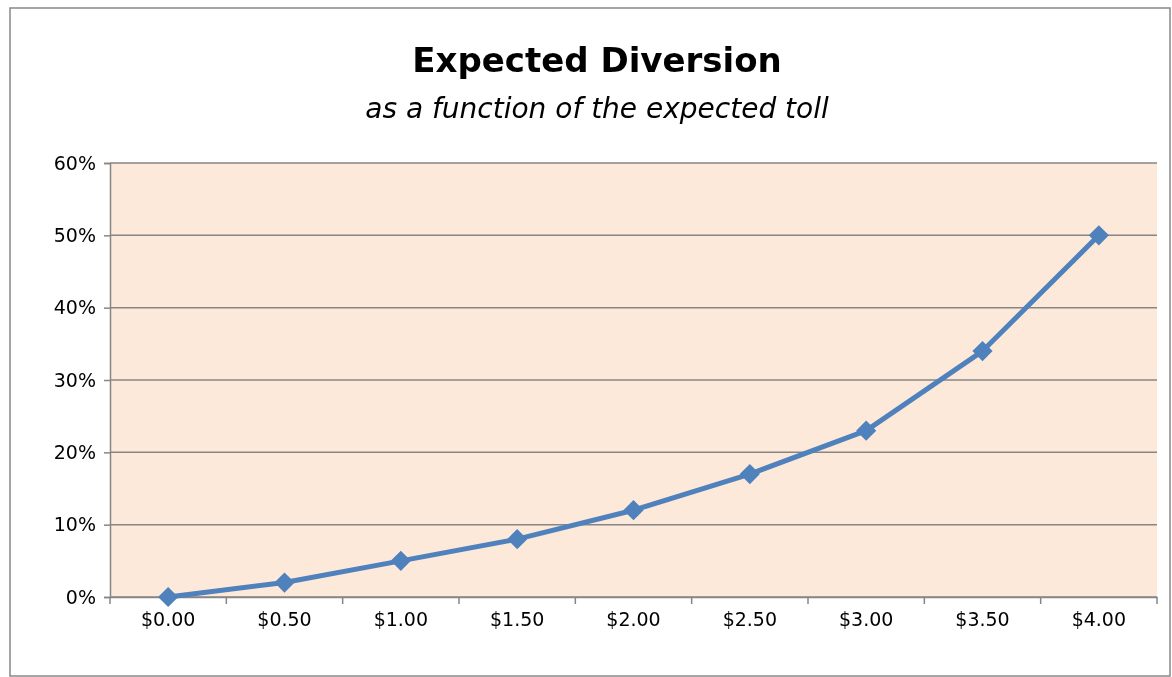 This screenshot has height=677, width=1172. I want to click on x-tick-label: $1.50, so click(517, 619).